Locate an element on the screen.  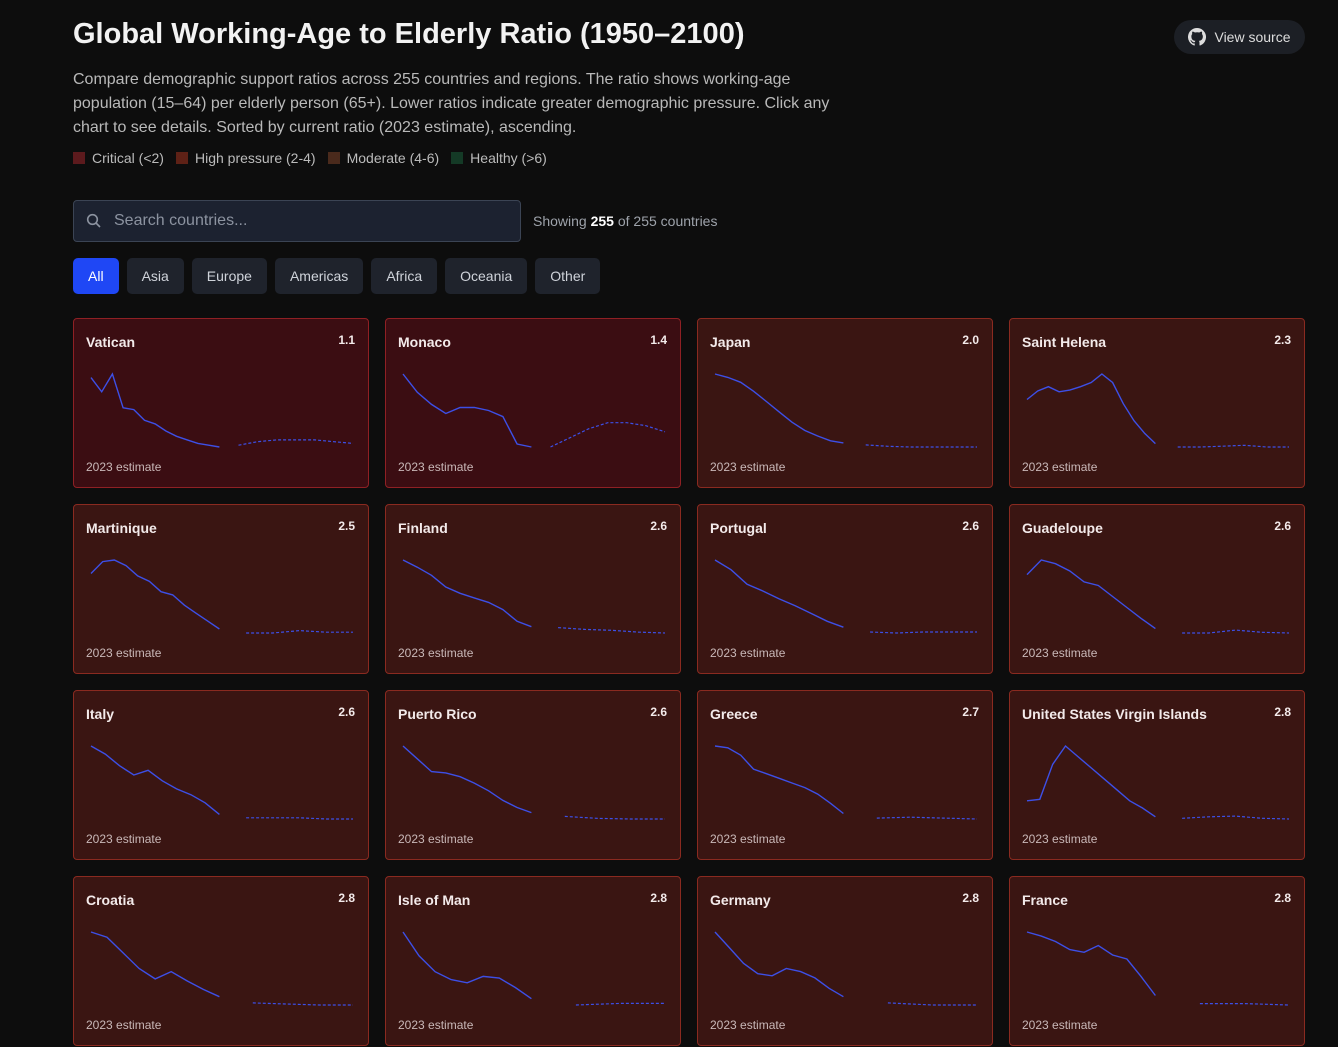
country-name: France is located at coordinates (1045, 900).